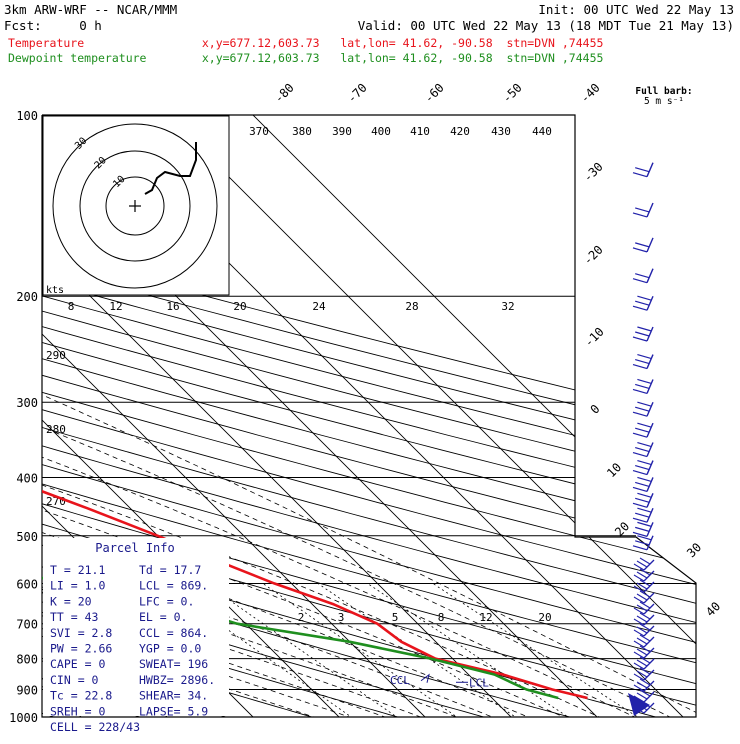 The width and height of the screenshot is (740, 744). What do you see at coordinates (81, 696) in the screenshot?
I see `parcel-row-left: Tc = 22.8` at bounding box center [81, 696].